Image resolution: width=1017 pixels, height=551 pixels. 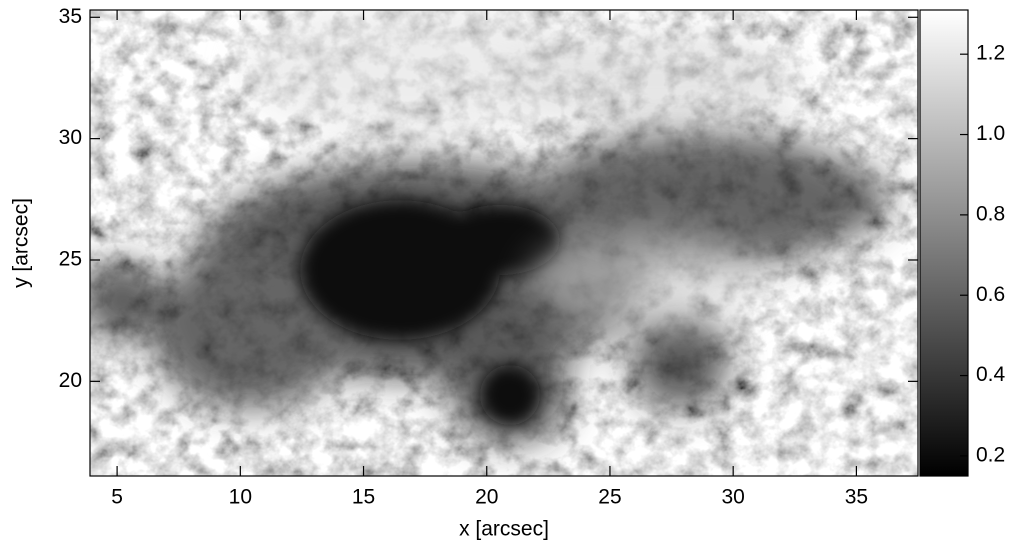 I want to click on y-tick-label: 20, so click(x=70, y=380).